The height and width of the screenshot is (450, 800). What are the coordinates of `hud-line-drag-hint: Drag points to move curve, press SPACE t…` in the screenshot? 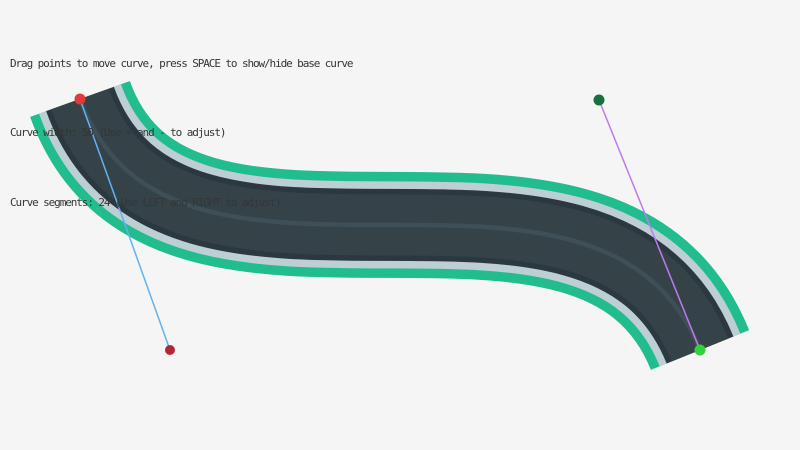 It's located at (182, 63).